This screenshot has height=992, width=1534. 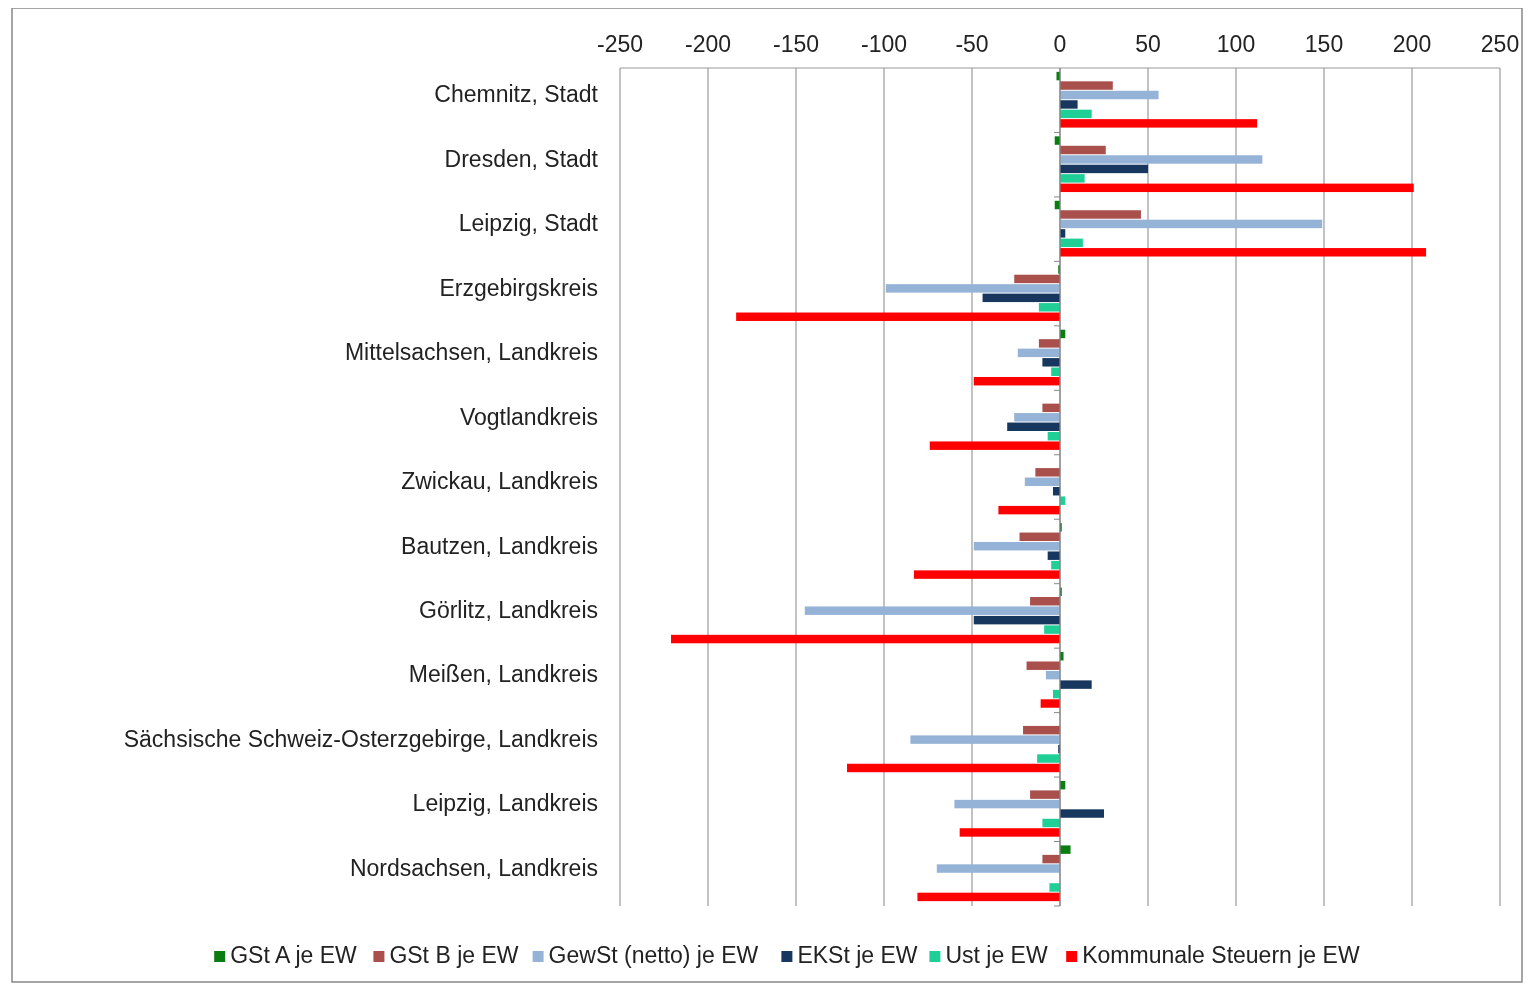 What do you see at coordinates (1412, 44) in the screenshot?
I see `x-tick-label: 200` at bounding box center [1412, 44].